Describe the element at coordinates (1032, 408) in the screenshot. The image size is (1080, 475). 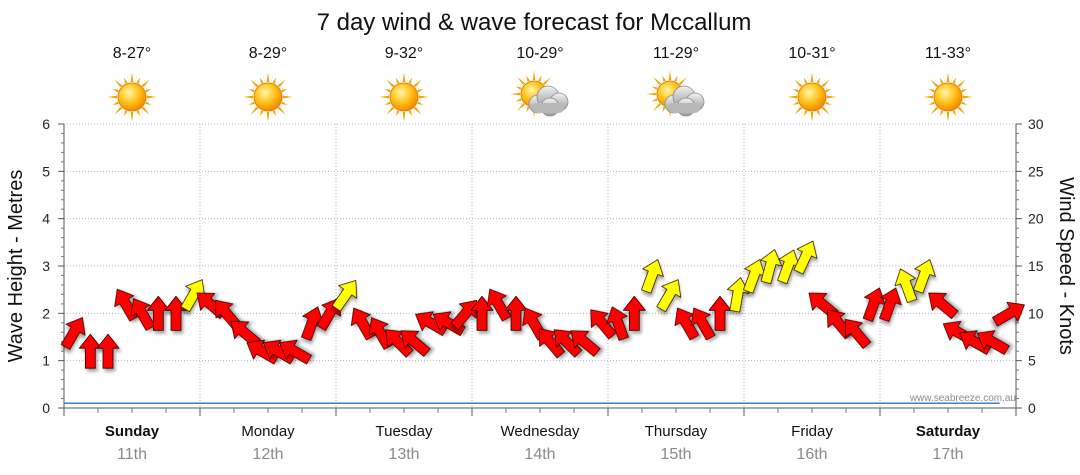
I see `y-tick-label-right: 0` at that location.